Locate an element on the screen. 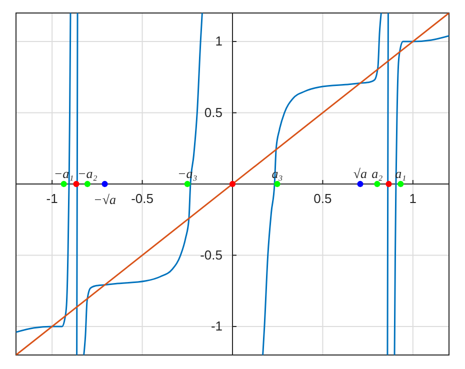 This screenshot has width=465, height=369. x-tick-label: -0.5 is located at coordinates (142, 198).